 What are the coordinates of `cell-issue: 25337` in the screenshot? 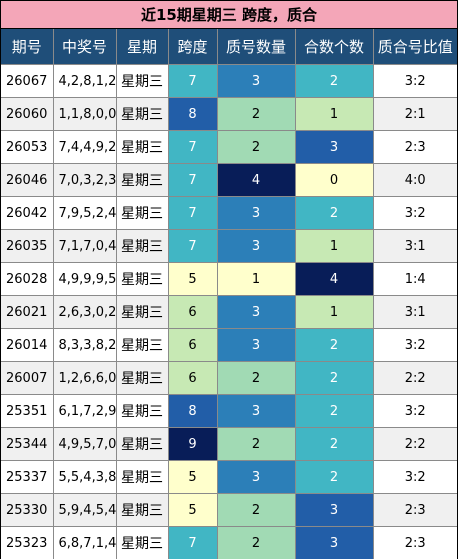 It's located at (27, 477).